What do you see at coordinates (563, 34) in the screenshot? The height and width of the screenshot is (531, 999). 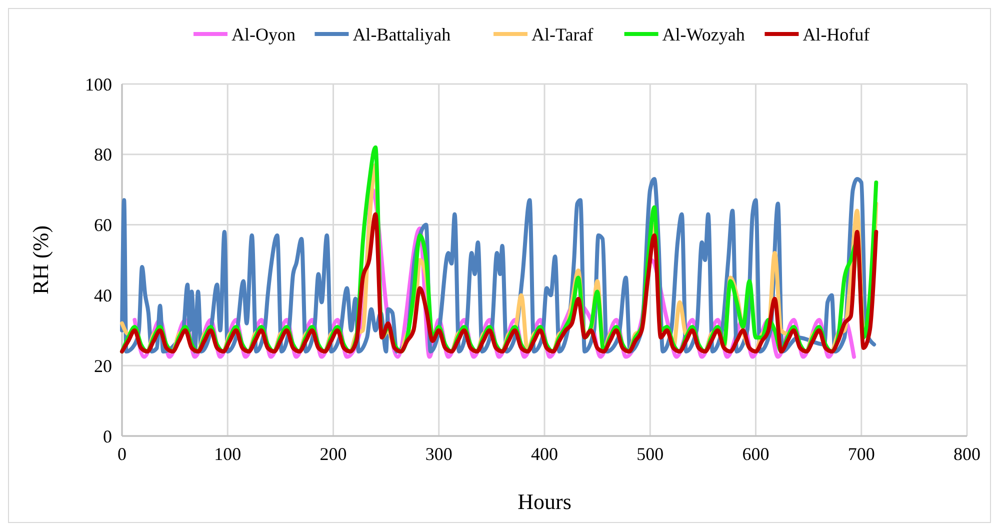 I see `legend-label: Al-Taraf` at bounding box center [563, 34].